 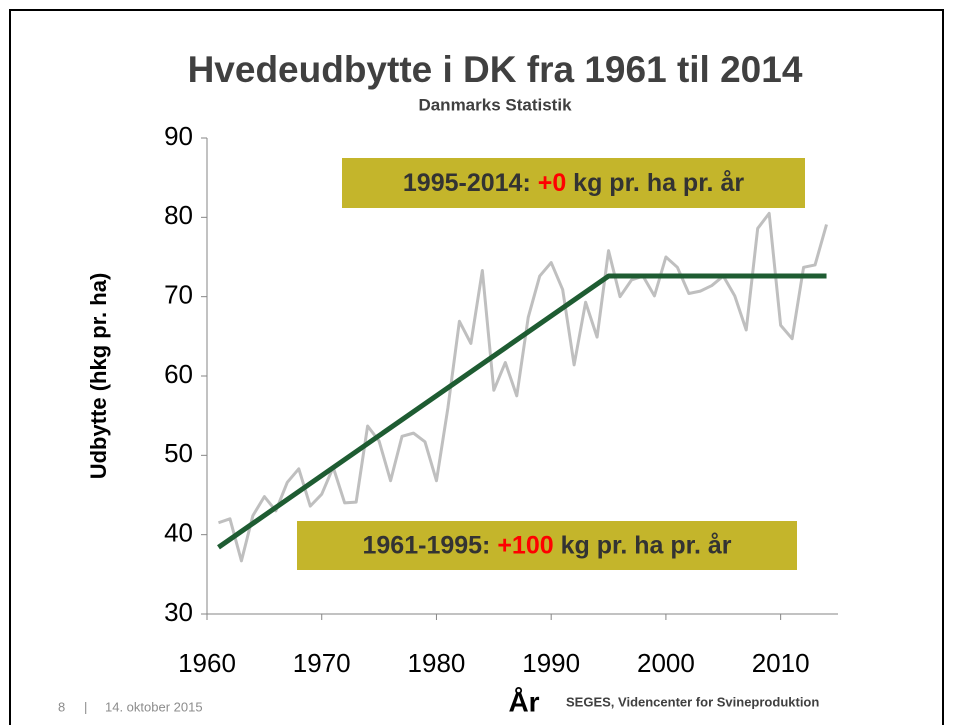 What do you see at coordinates (552, 183) in the screenshot?
I see `annotation-part: +0` at bounding box center [552, 183].